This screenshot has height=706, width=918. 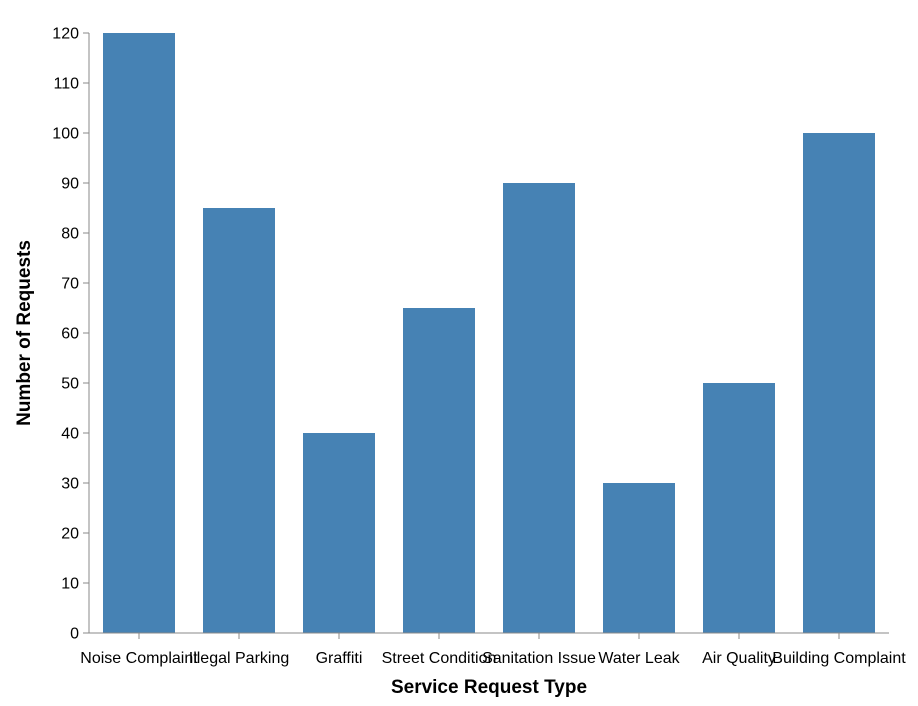 I want to click on y-tick-label: 20, so click(x=70, y=534).